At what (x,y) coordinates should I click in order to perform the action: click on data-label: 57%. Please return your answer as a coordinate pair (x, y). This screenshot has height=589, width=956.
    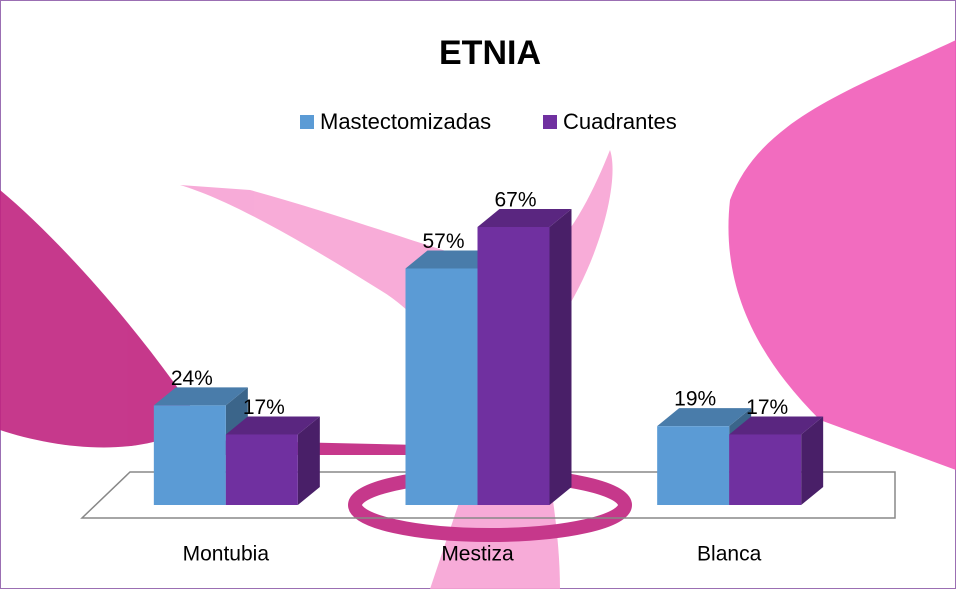
    Looking at the image, I should click on (443, 241).